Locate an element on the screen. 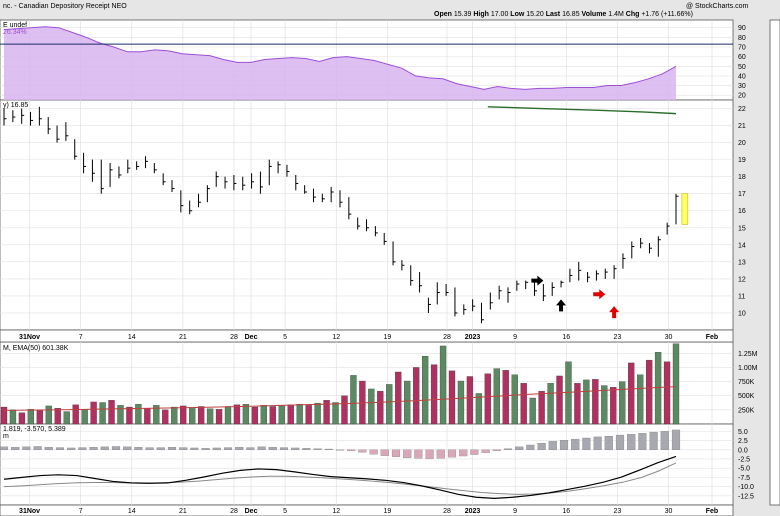  price-highlight-box is located at coordinates (685, 209).